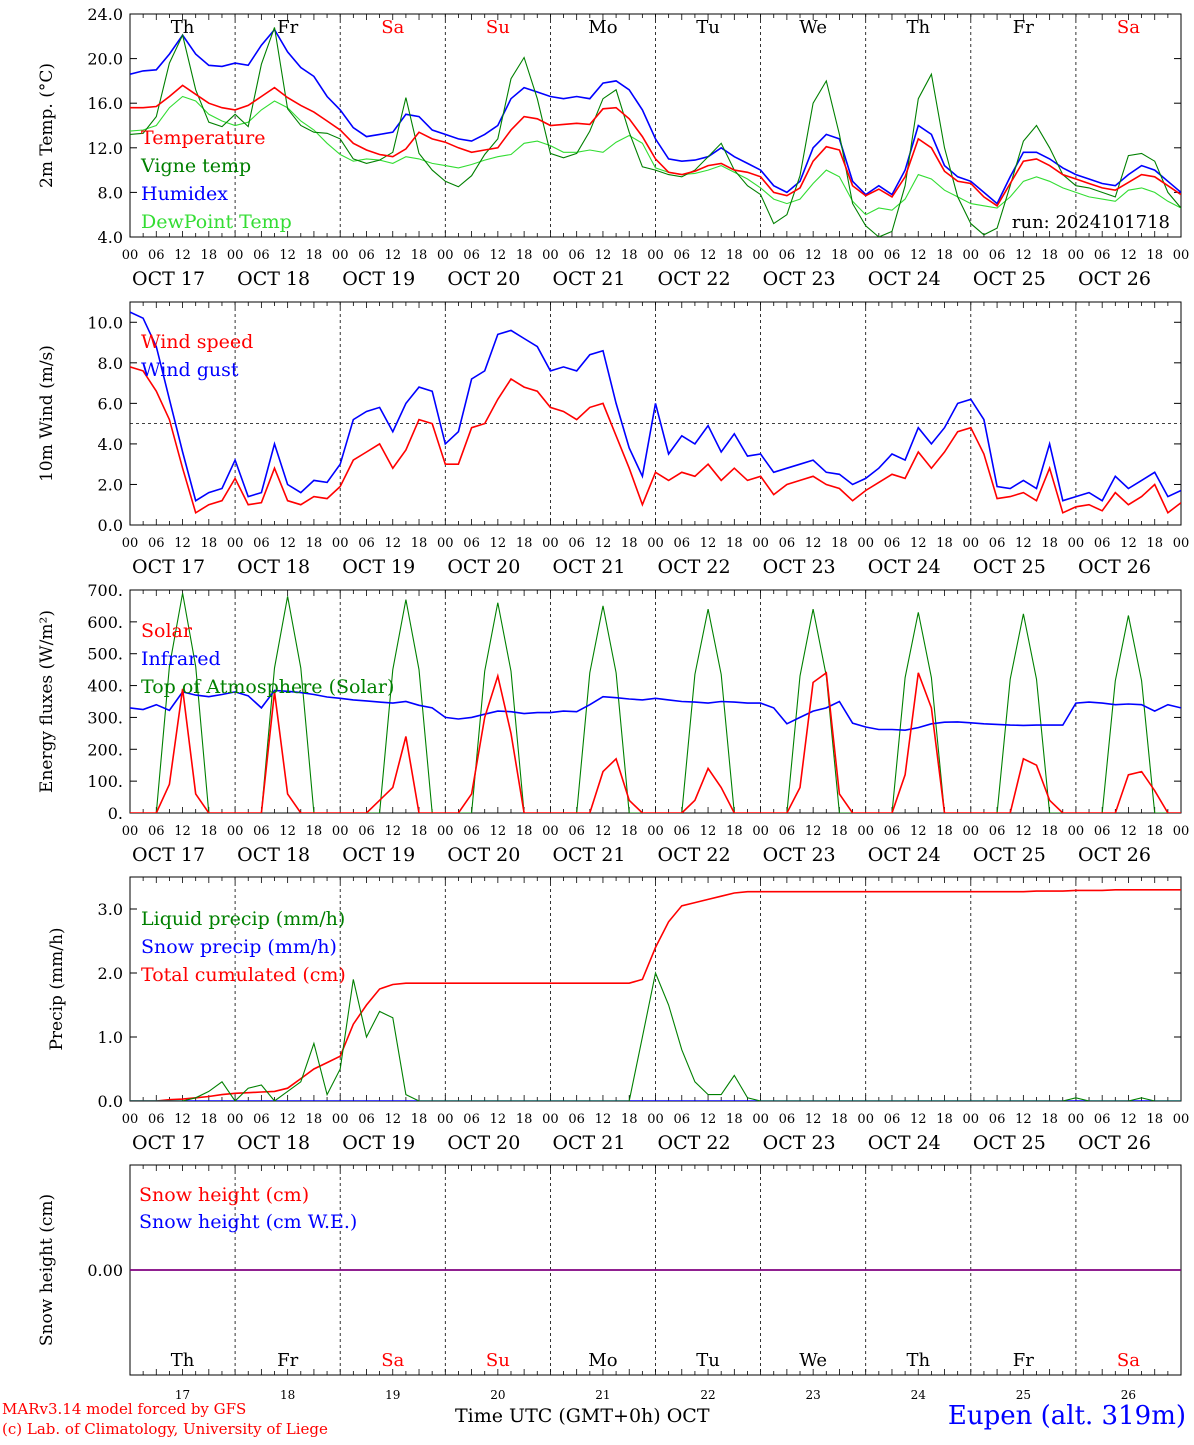 This screenshot has width=1194, height=1445. What do you see at coordinates (904, 855) in the screenshot?
I see `date-label: OCT 24` at bounding box center [904, 855].